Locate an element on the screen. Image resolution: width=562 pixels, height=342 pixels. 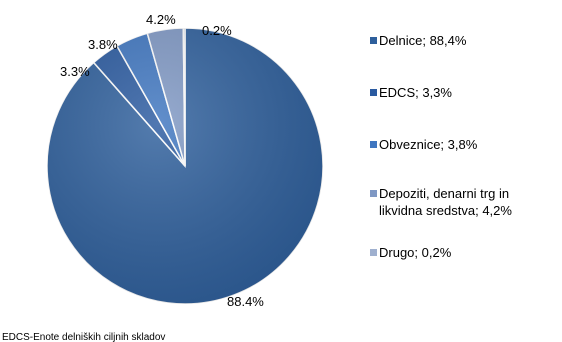
legend-item-edcs: EDCS; 3,3% is located at coordinates (411, 92).